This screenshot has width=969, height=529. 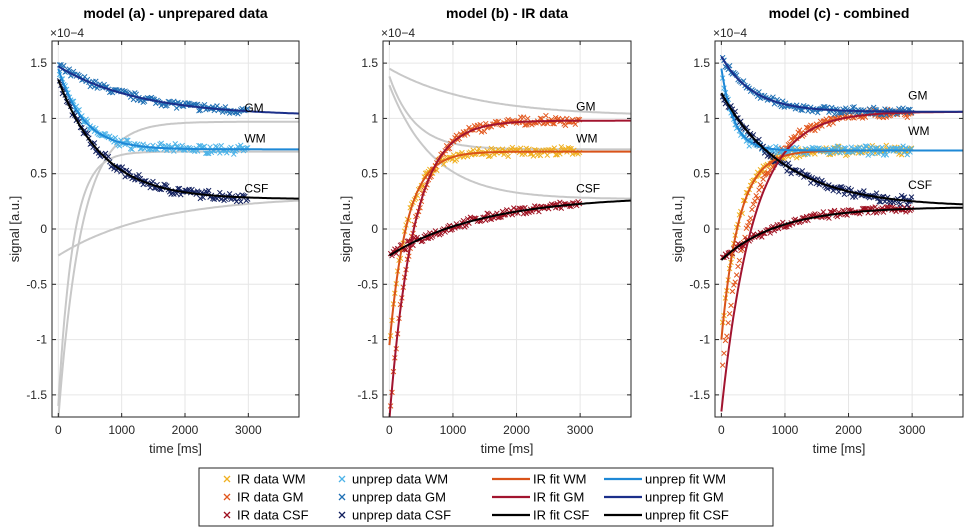 I want to click on y-tick-label: -1, so click(x=41, y=340).